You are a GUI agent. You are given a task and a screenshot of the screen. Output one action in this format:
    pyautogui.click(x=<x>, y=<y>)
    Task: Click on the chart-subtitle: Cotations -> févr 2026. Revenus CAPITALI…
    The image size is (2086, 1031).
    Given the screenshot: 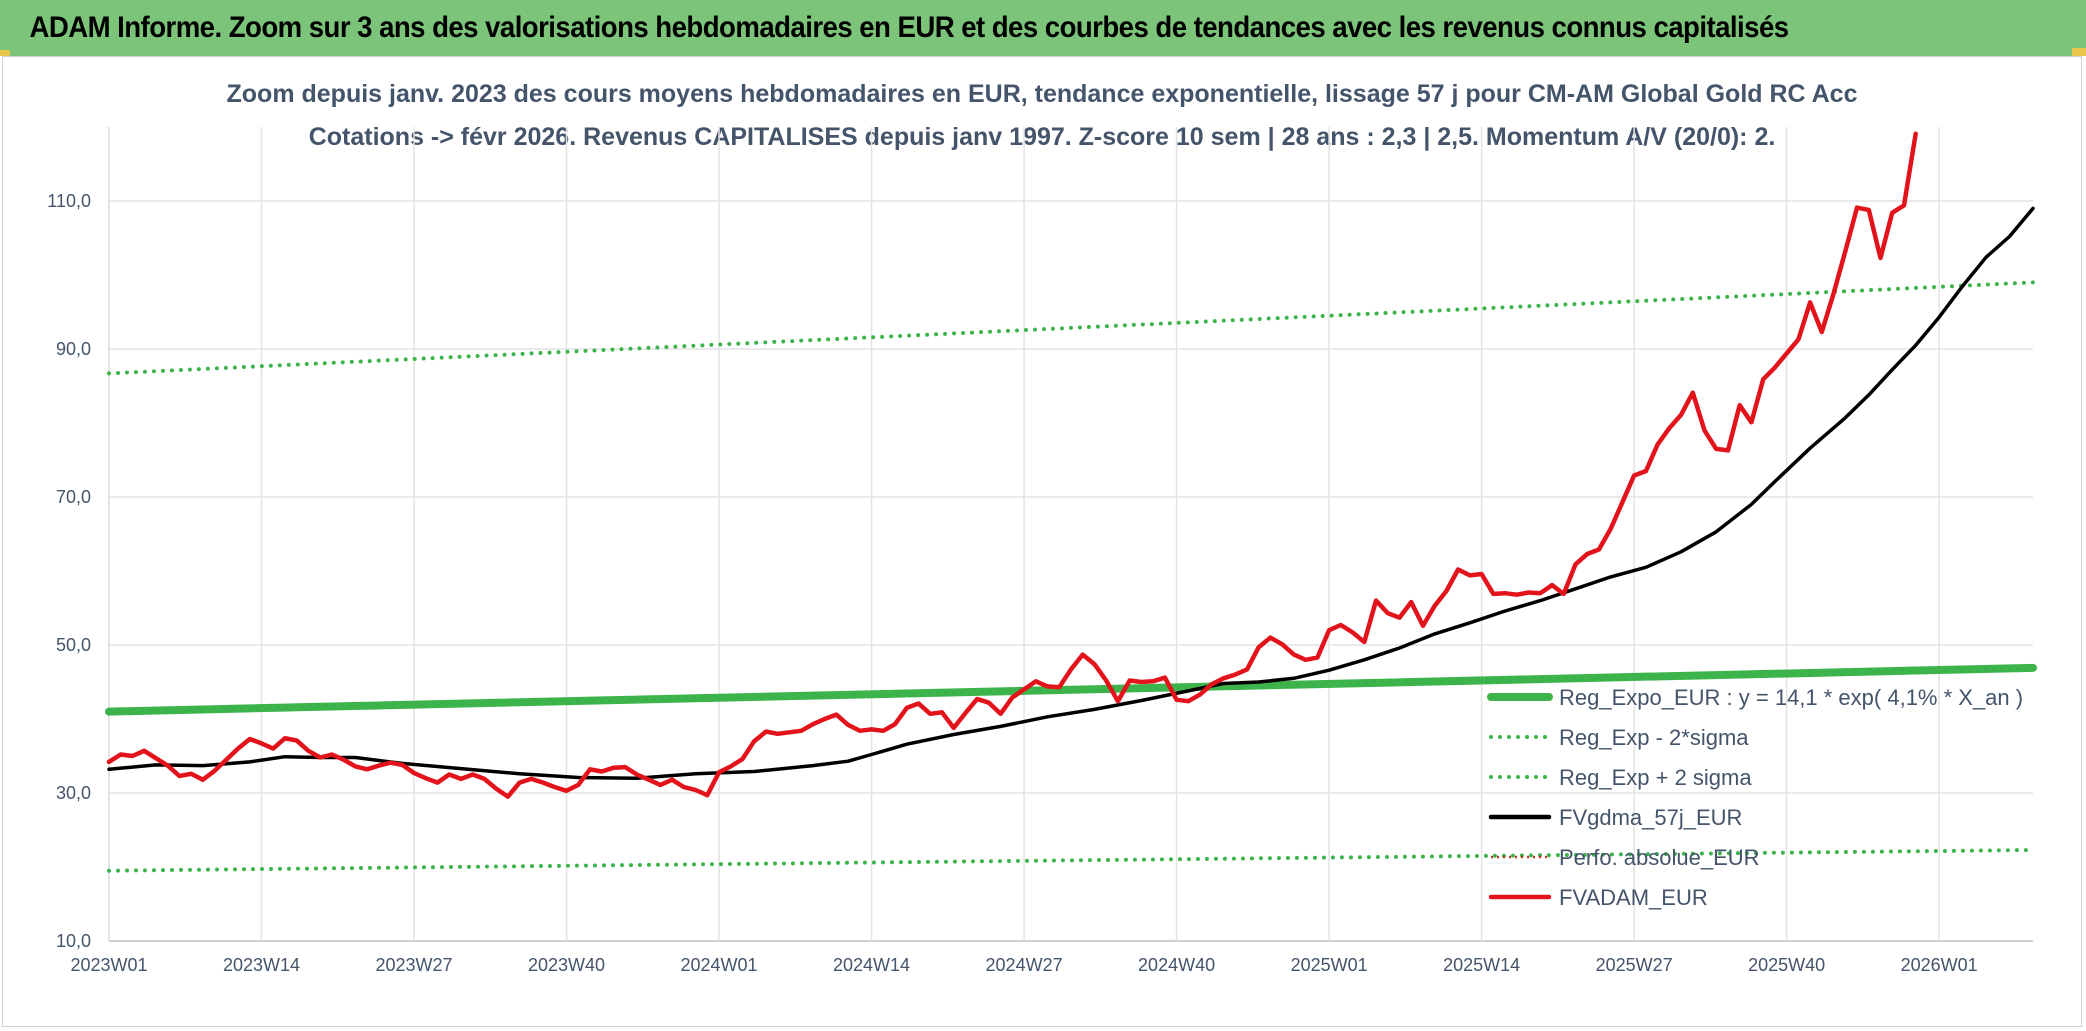 What is the action you would take?
    pyautogui.click(x=1042, y=137)
    